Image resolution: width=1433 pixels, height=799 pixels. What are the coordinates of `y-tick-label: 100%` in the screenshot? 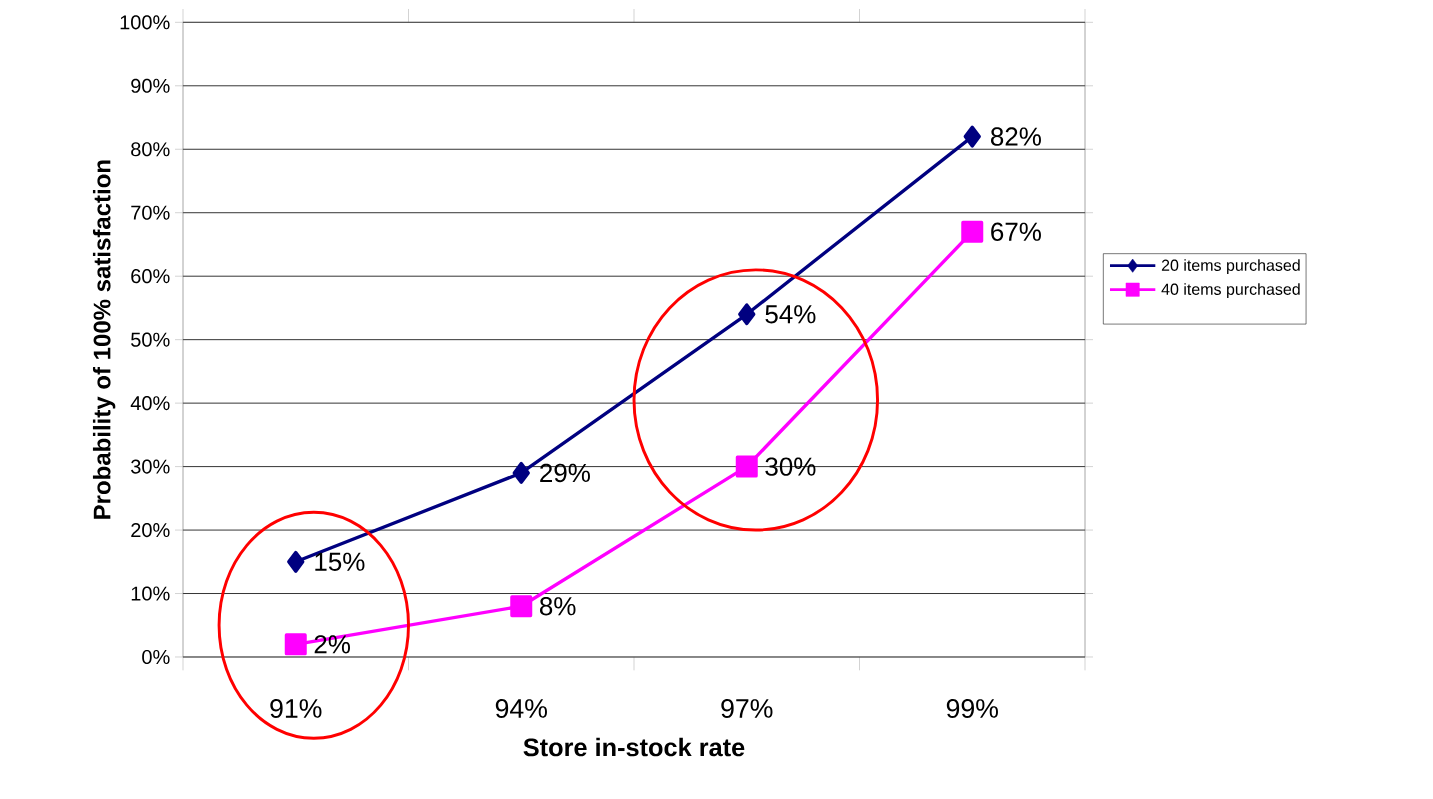 It's located at (145, 22).